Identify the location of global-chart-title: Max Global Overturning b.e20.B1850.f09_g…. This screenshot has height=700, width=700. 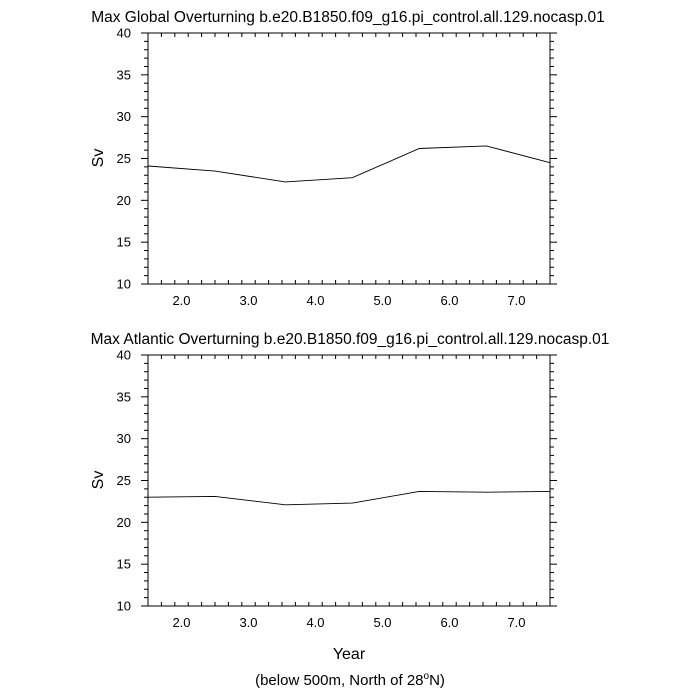
(348, 17).